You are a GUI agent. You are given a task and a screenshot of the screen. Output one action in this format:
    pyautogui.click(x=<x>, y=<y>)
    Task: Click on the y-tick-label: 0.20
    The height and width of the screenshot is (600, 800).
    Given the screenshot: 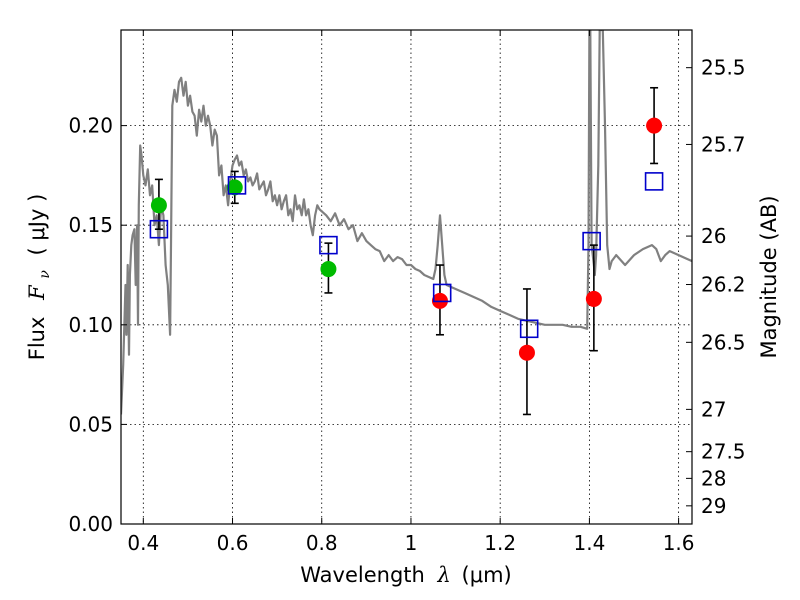 What is the action you would take?
    pyautogui.click(x=90, y=126)
    